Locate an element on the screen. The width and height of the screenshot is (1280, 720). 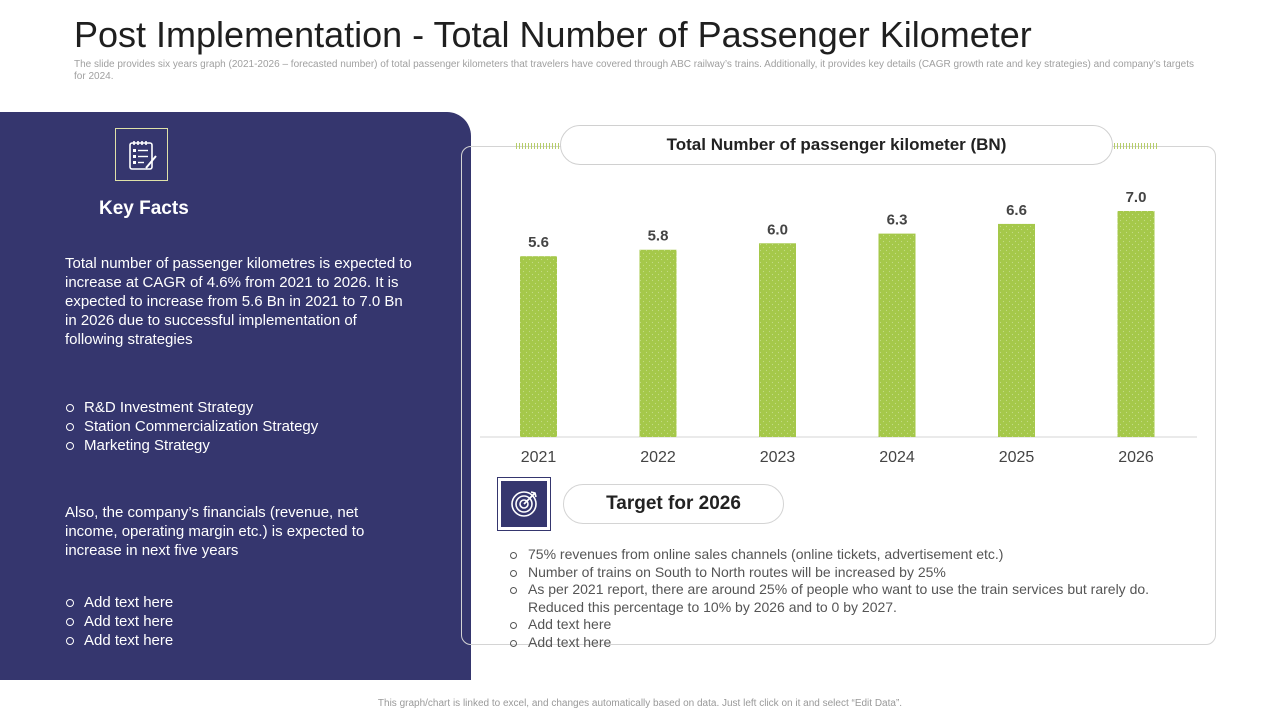
strategy-item: R&D Investment Strategy is located at coordinates (191, 407).